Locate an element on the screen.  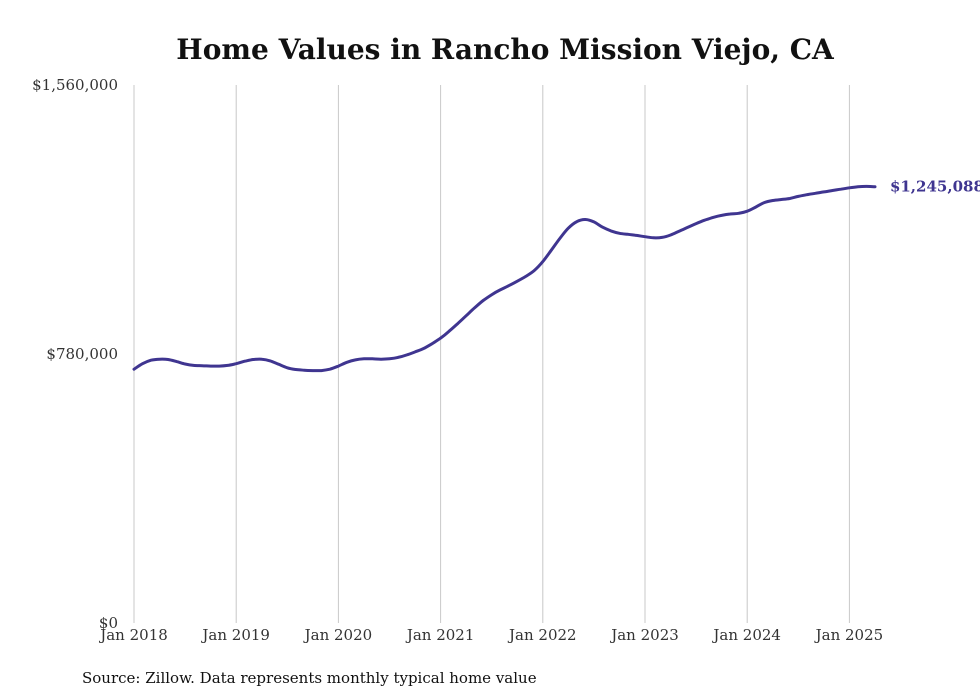
x-tick-label: Jan 2021 is located at coordinates (440, 635).